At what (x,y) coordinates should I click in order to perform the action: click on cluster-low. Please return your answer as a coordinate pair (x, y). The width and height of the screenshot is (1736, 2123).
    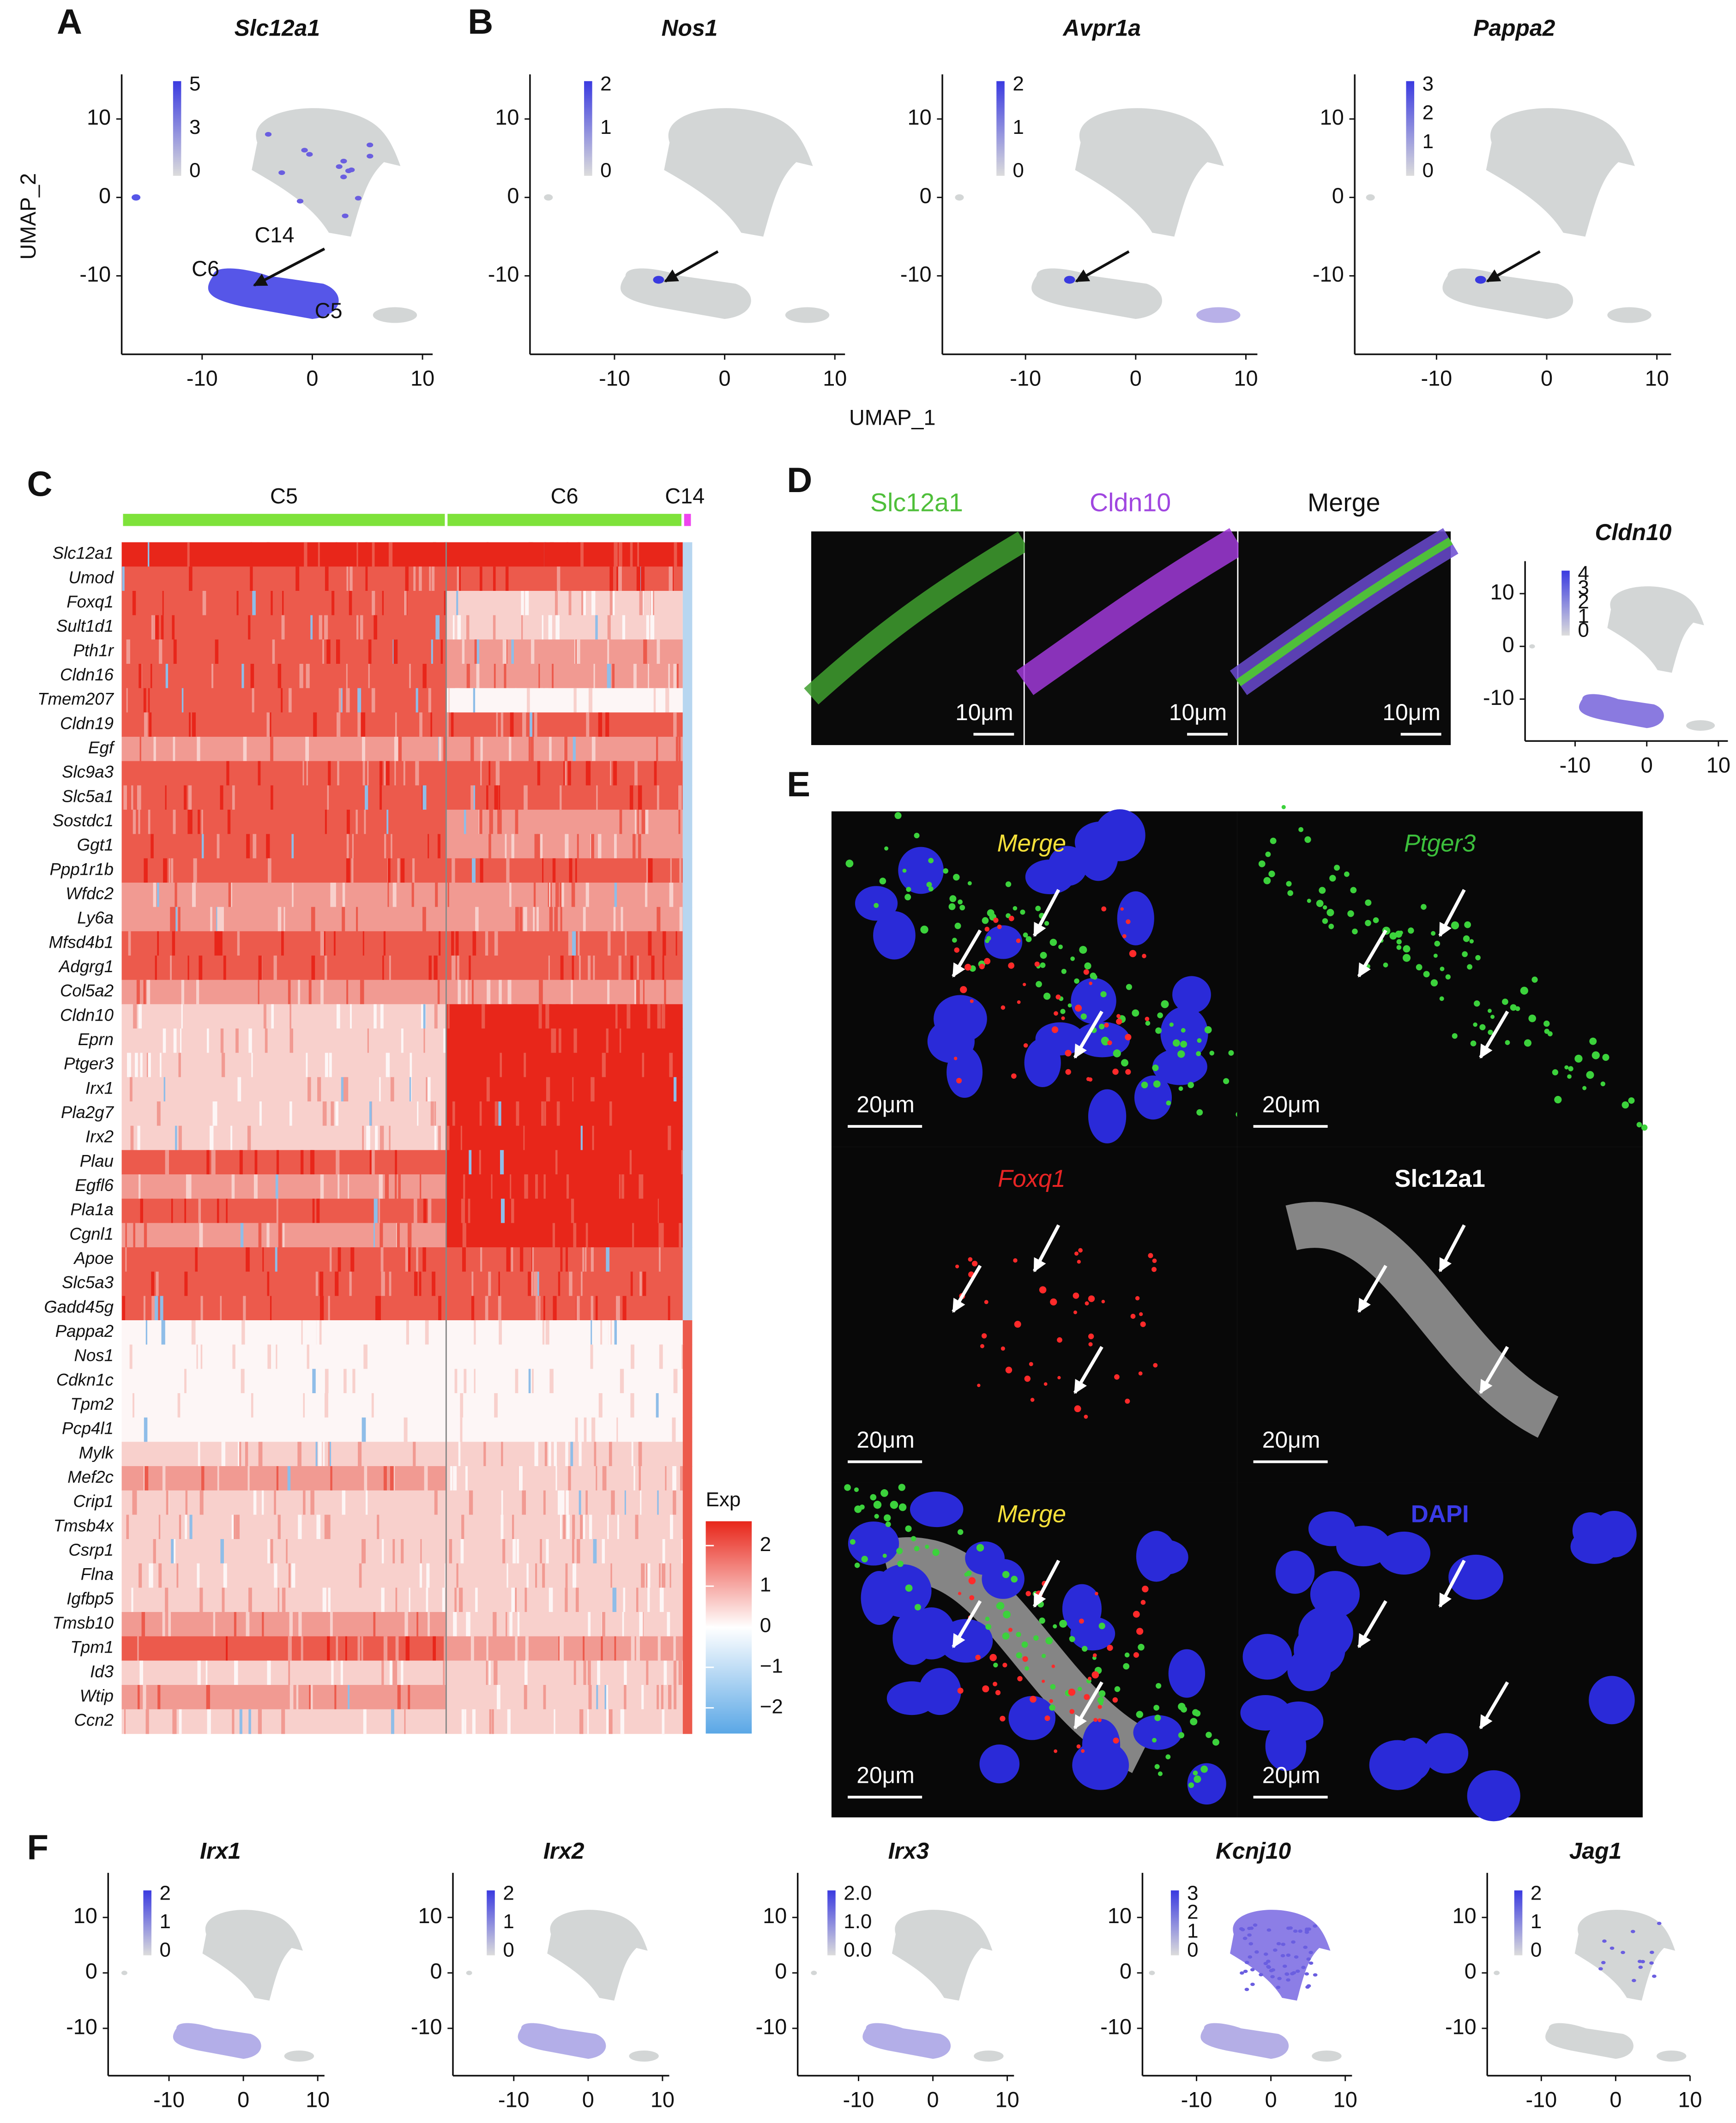
    Looking at the image, I should click on (1244, 2041).